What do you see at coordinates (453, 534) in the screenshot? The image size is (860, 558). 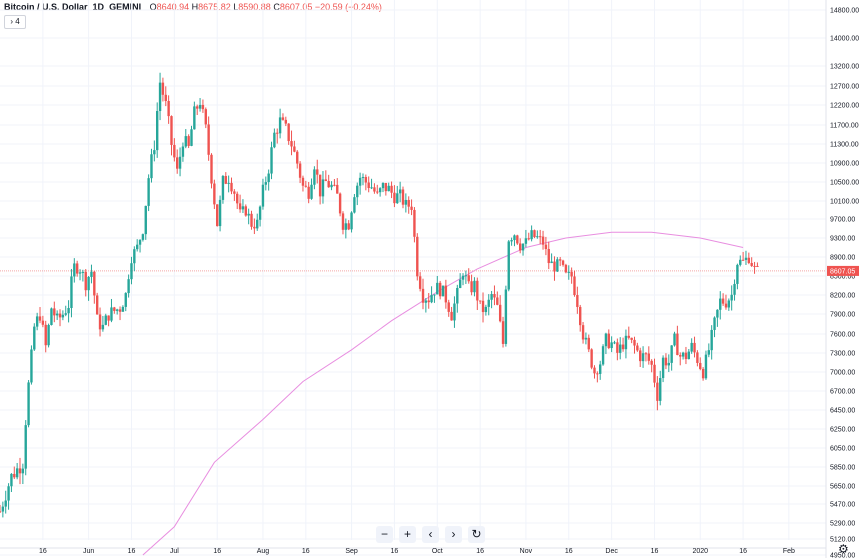 I see `scroll-right-button: ›` at bounding box center [453, 534].